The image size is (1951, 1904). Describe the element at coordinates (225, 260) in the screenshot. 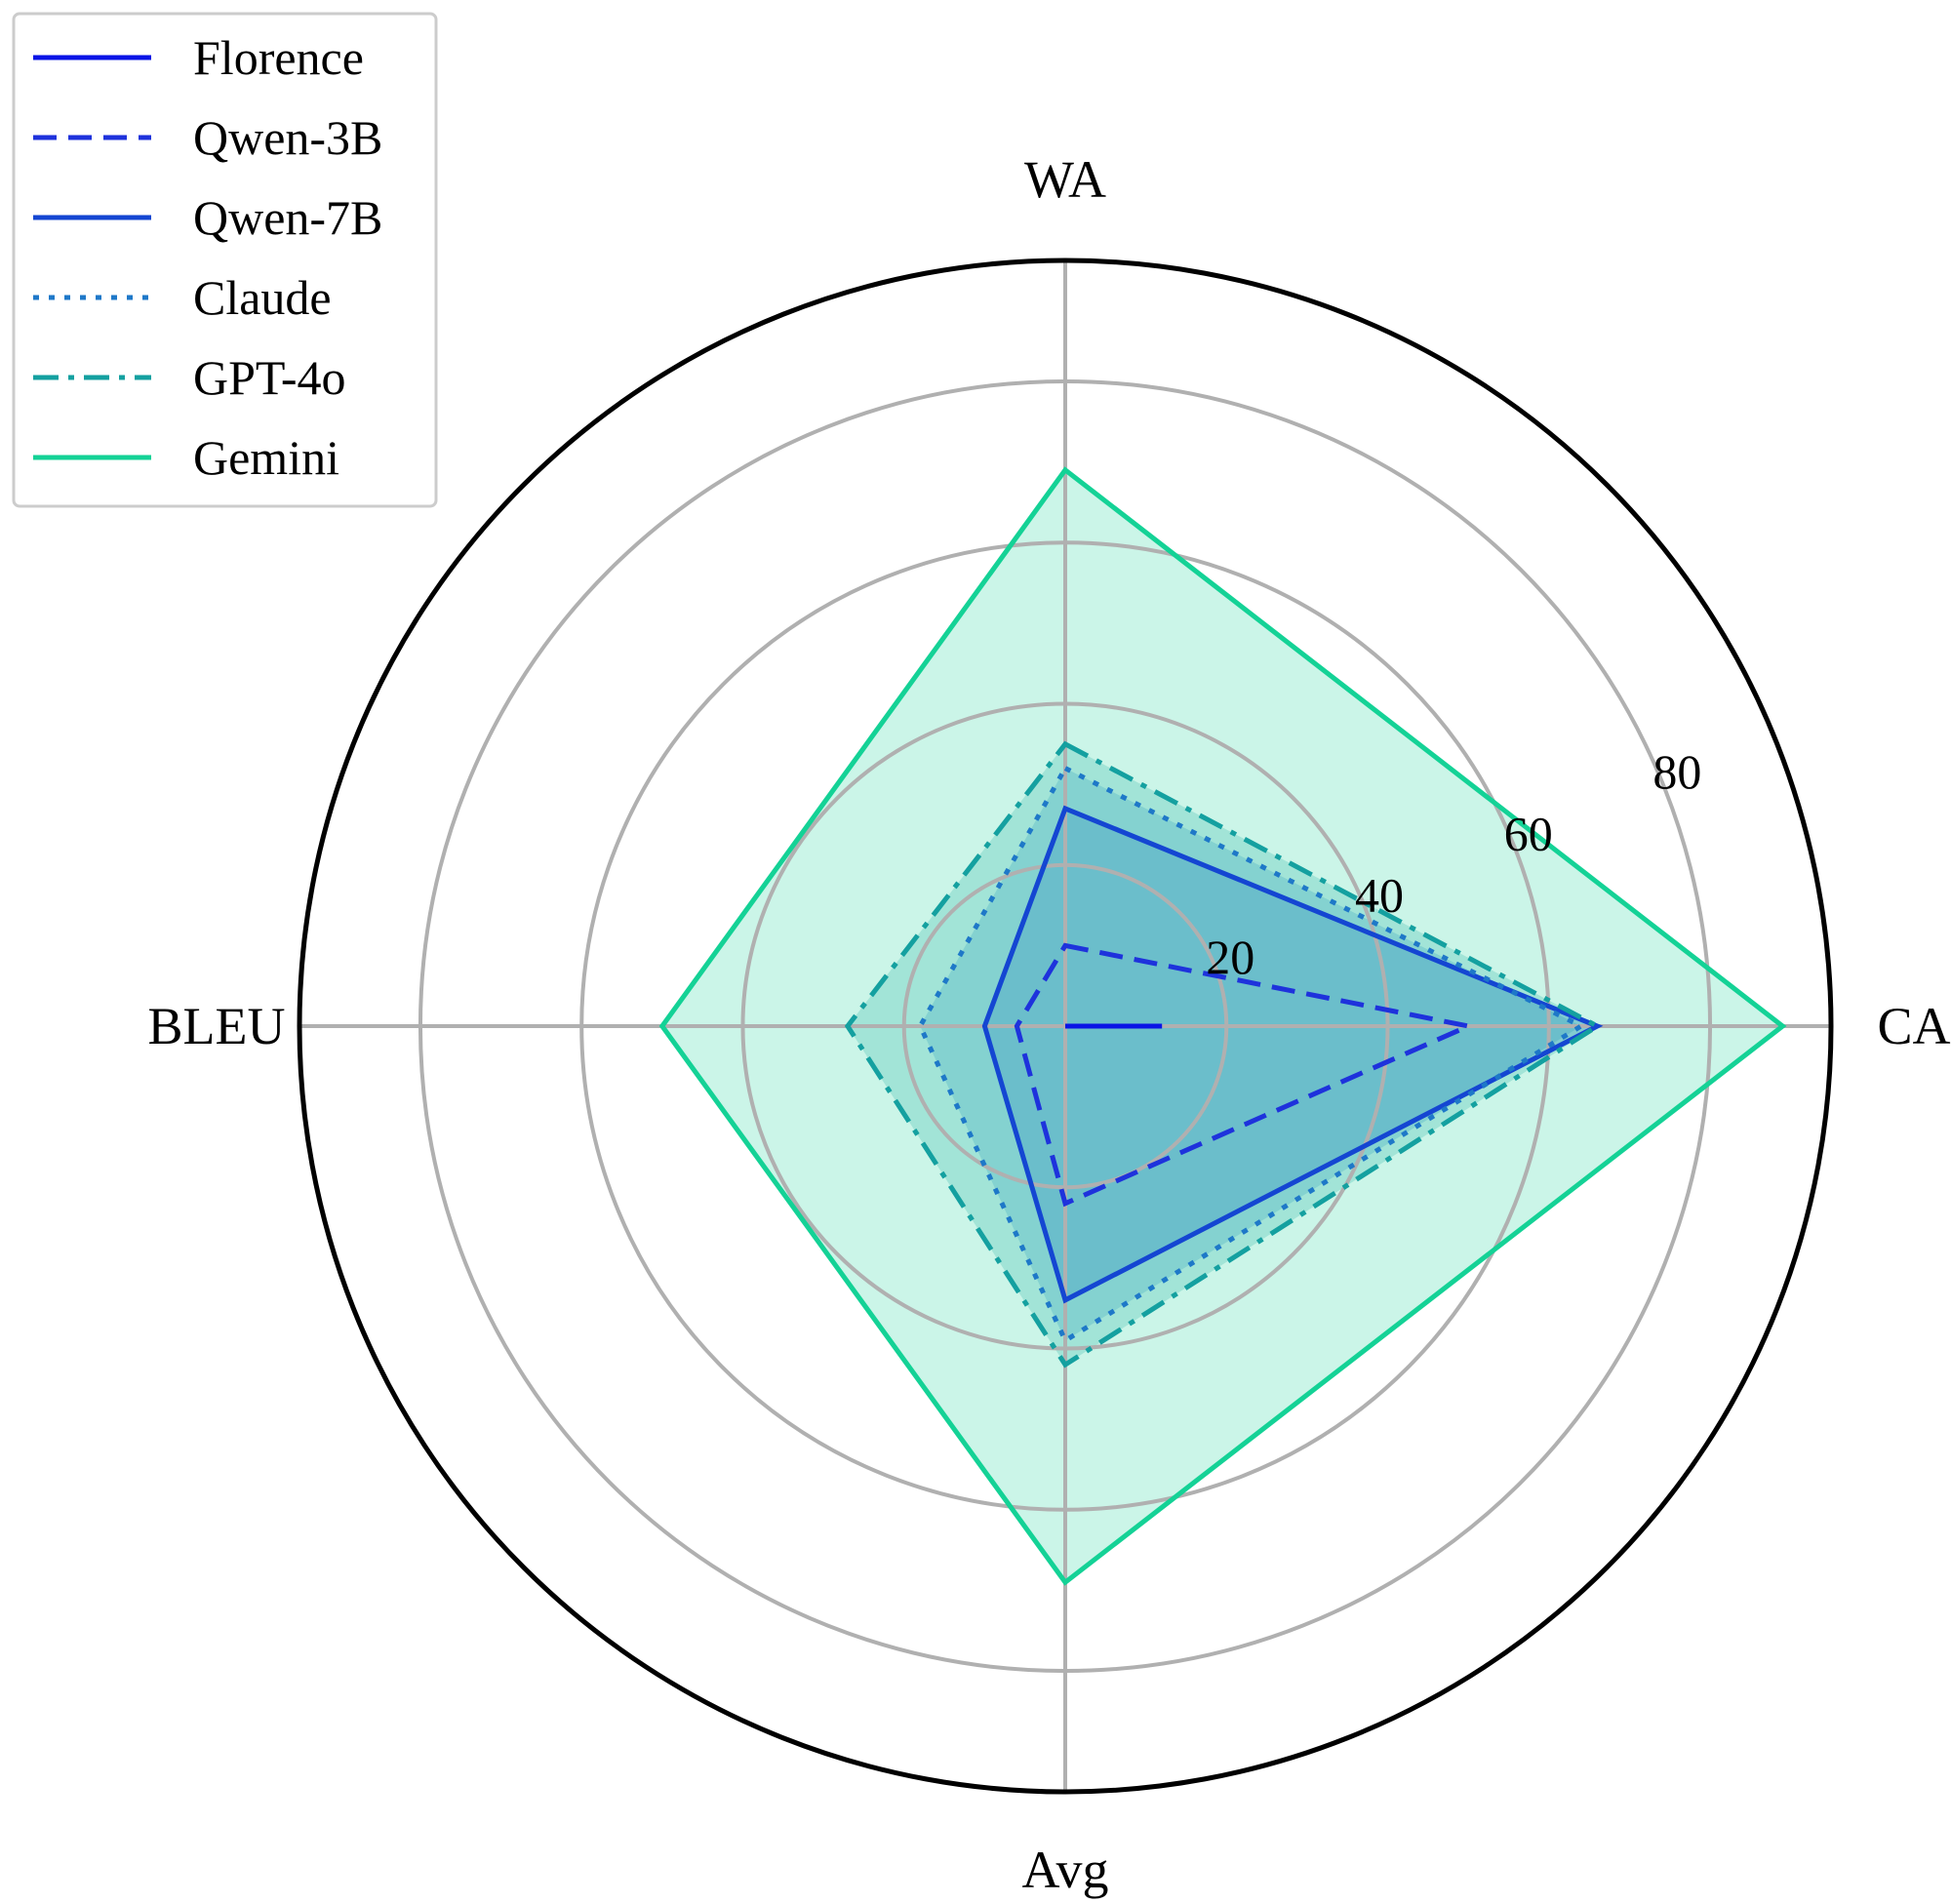

I see `legend: Florence Qwen-3B Qwen-7B Claude GPT-4o Gemini` at that location.